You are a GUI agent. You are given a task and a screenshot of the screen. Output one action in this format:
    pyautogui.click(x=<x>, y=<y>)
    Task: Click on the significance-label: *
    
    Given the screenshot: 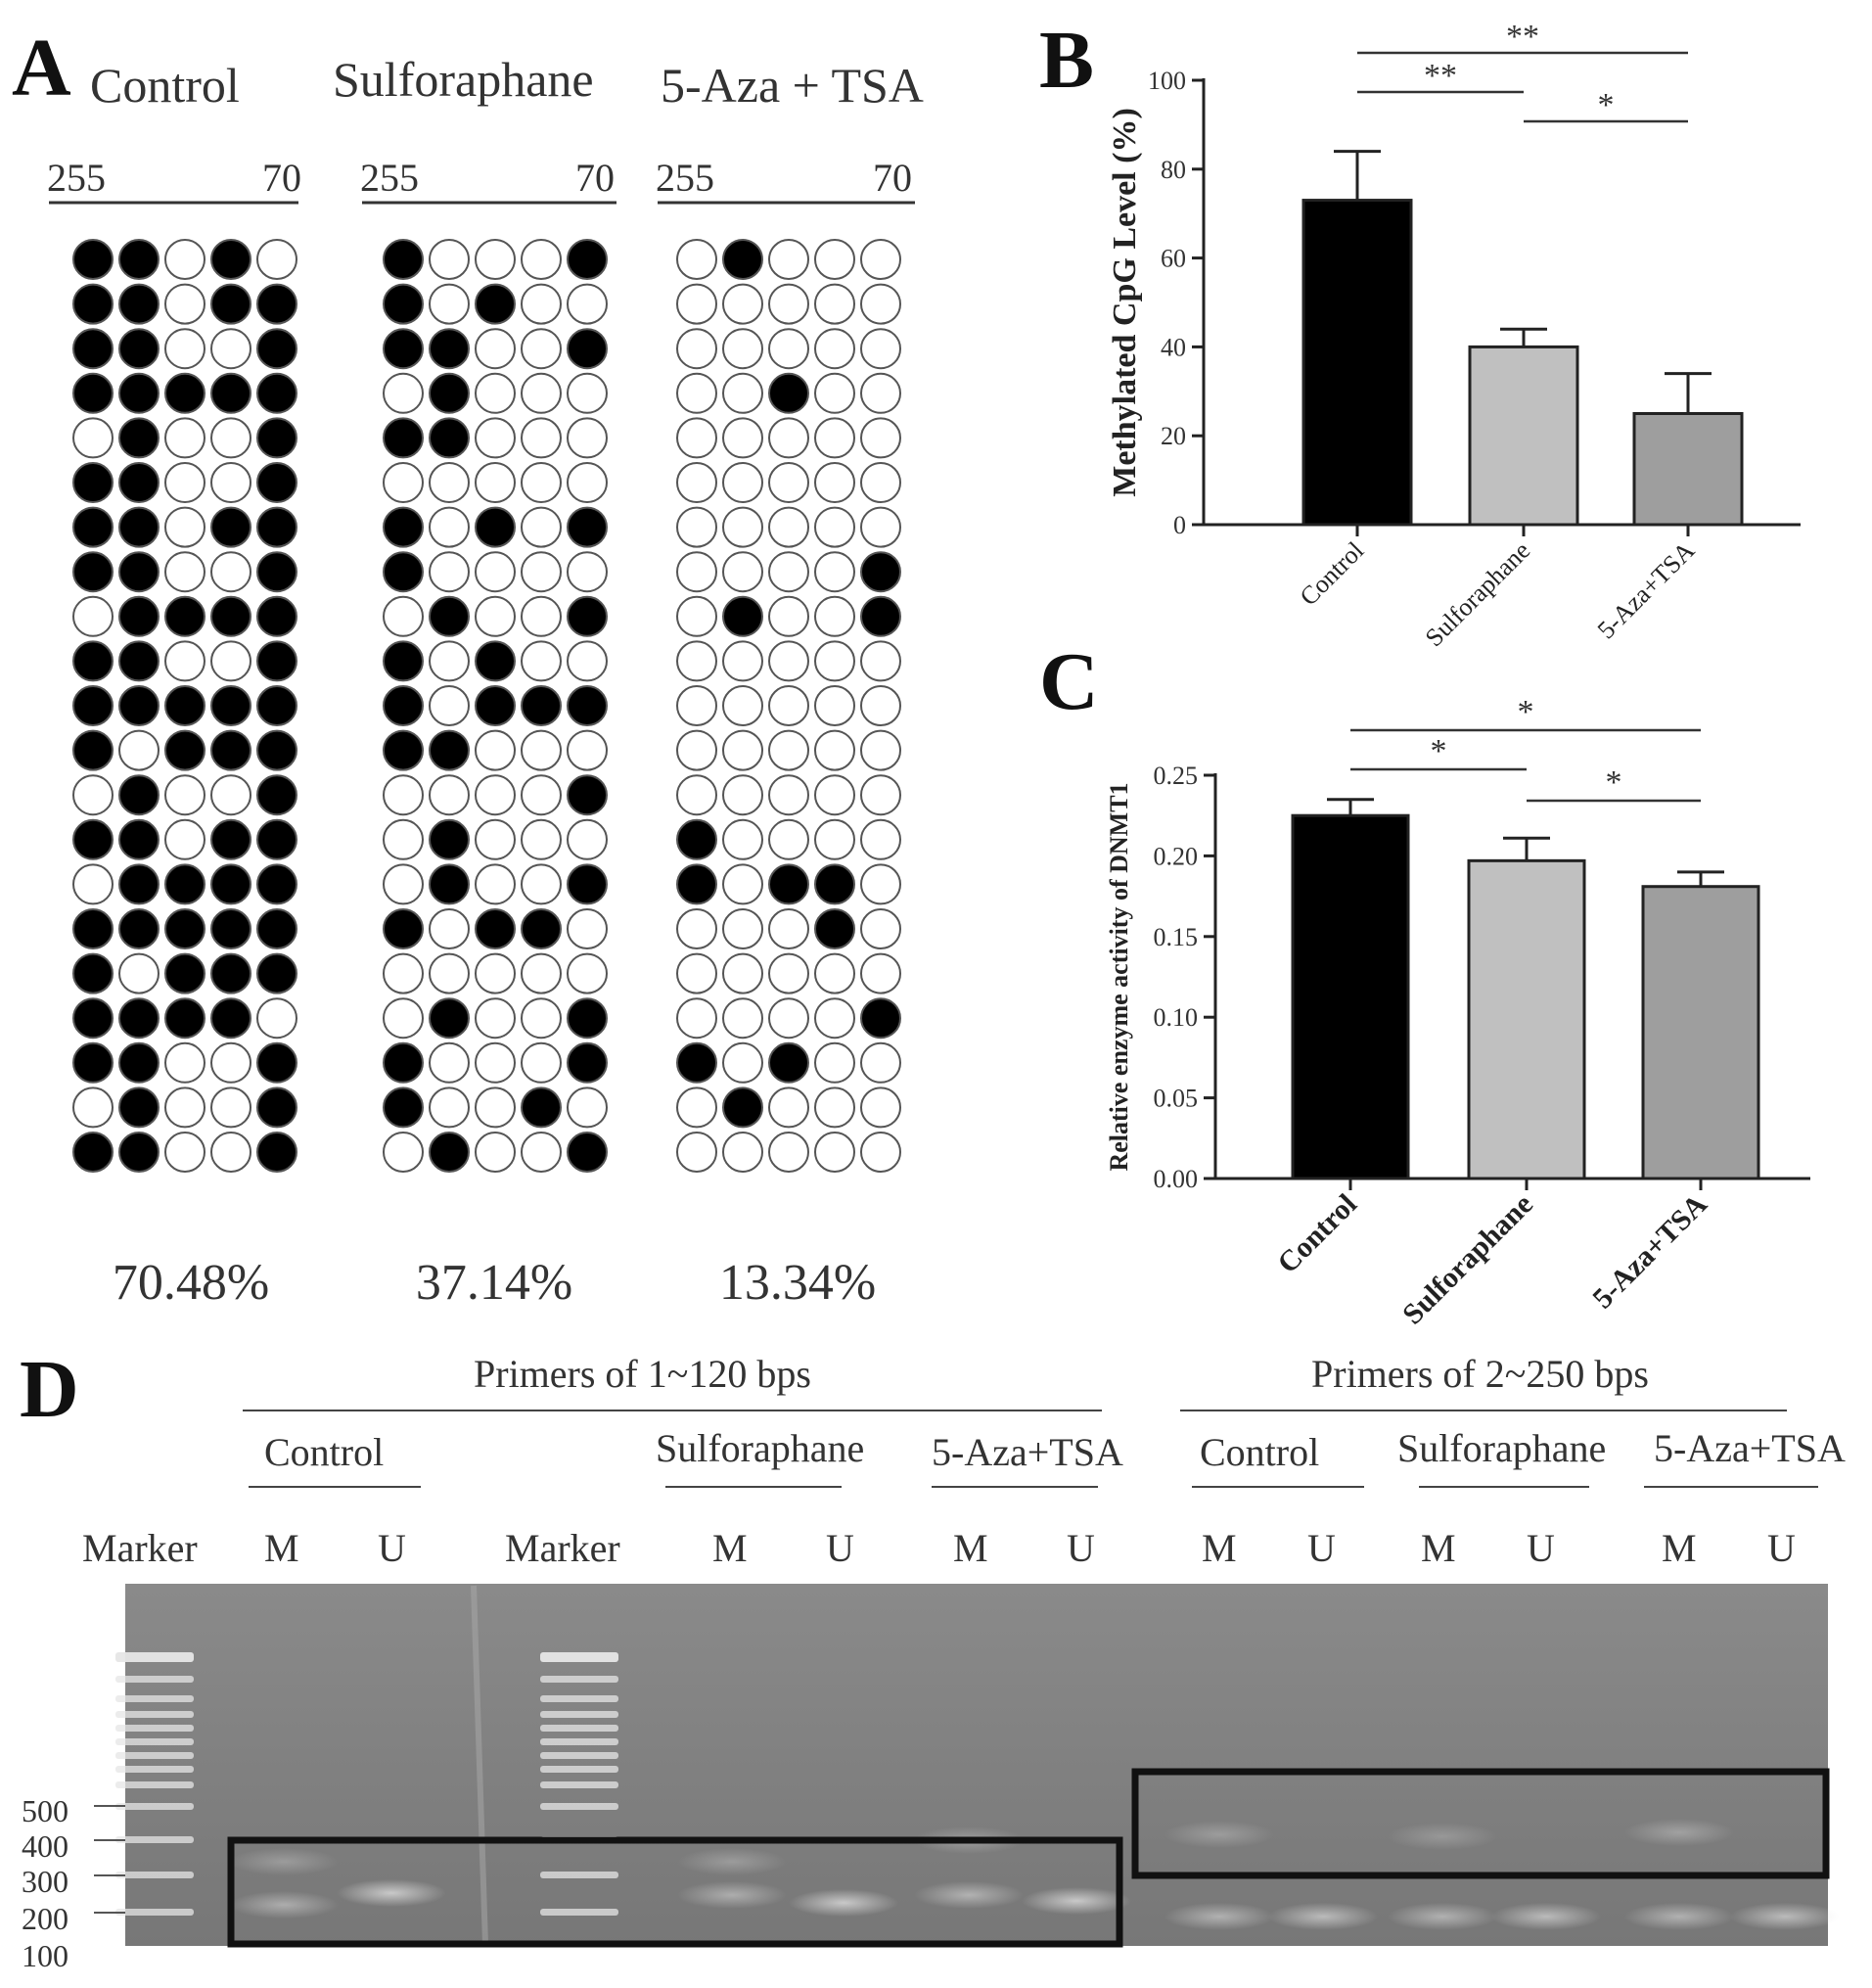 What is the action you would take?
    pyautogui.click(x=1439, y=751)
    